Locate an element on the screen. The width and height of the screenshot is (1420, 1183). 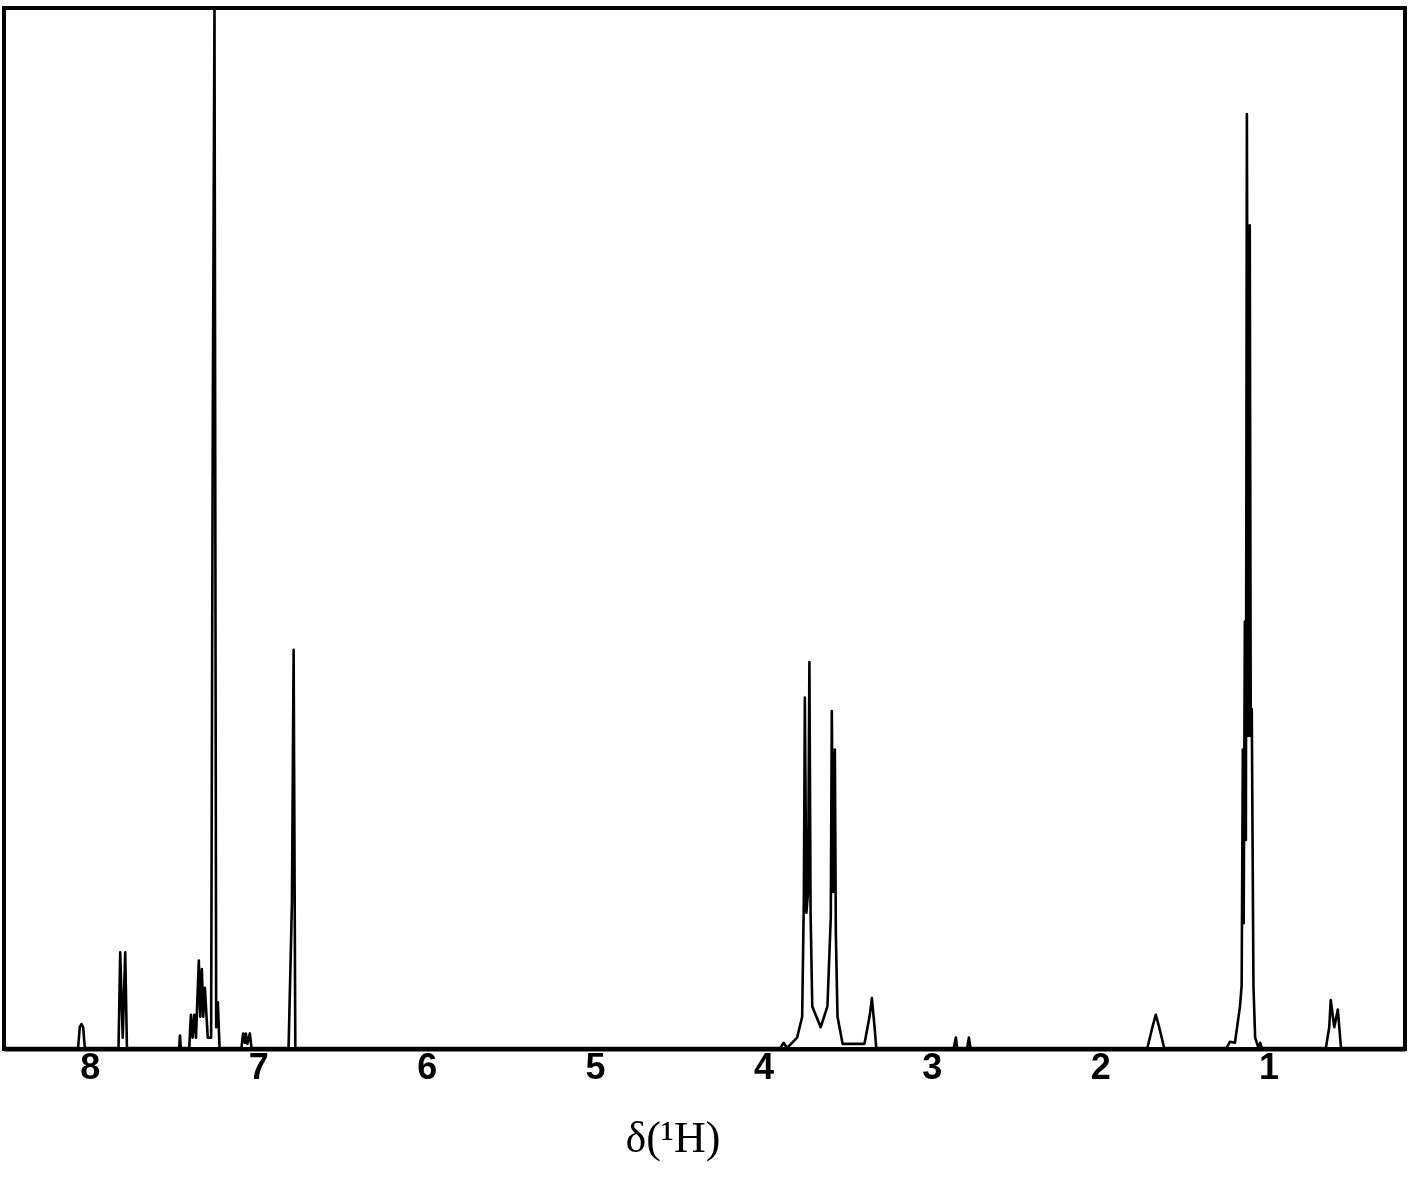
x-tick-label: 6 is located at coordinates (427, 1066).